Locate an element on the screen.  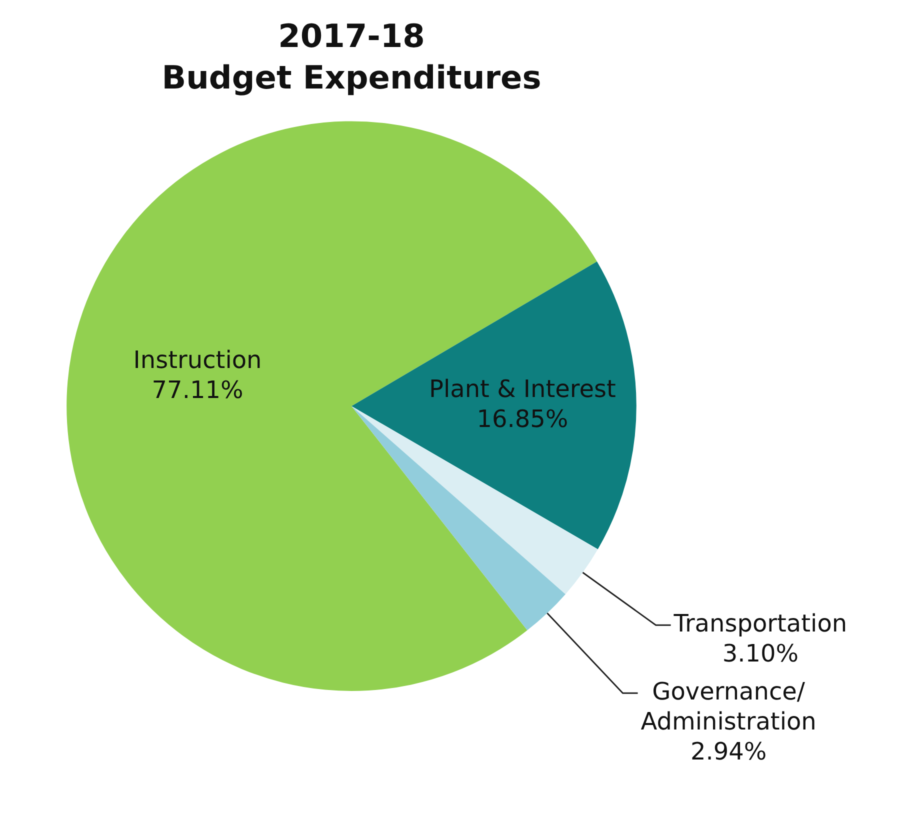
data-label: 77.11% is located at coordinates (198, 390).